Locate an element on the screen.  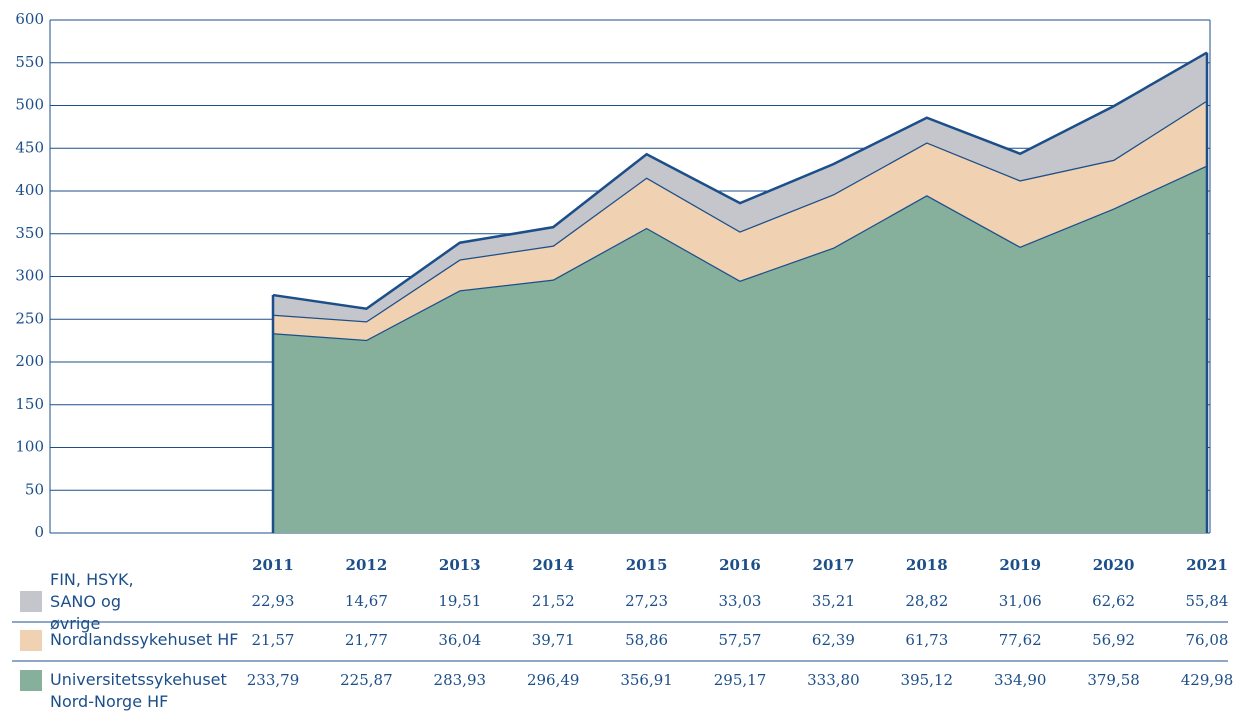
y-tick-label: 350 is located at coordinates (29, 233).